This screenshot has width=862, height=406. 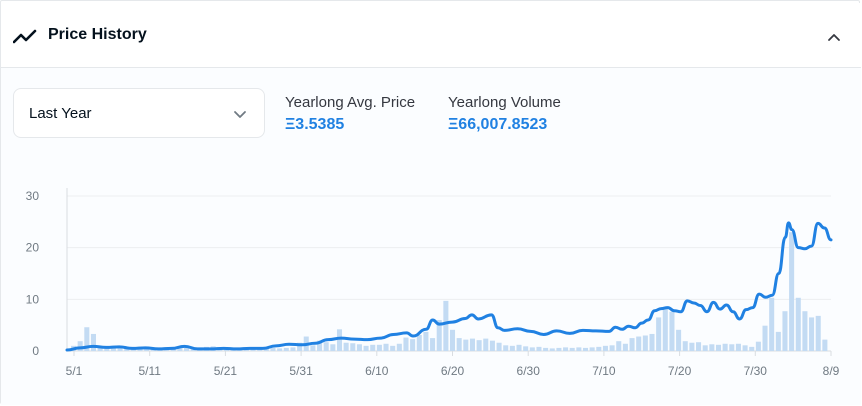 What do you see at coordinates (226, 371) in the screenshot?
I see `x-tick-label: 5/21` at bounding box center [226, 371].